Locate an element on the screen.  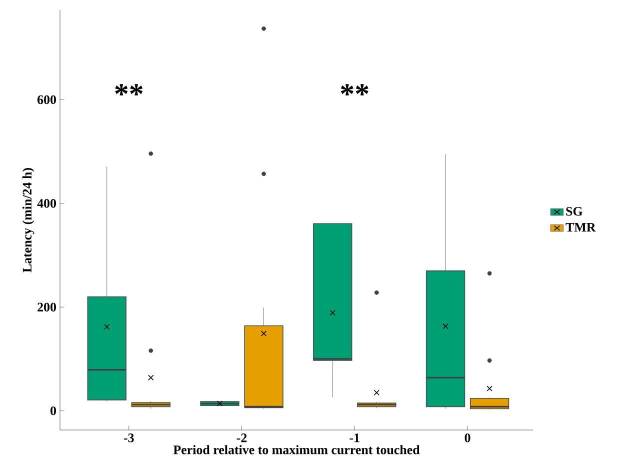
x-tick-label: 0 is located at coordinates (467, 438).